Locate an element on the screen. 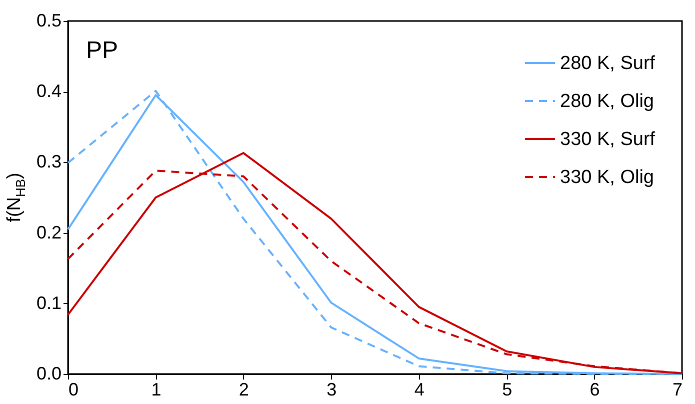 The height and width of the screenshot is (404, 695). y-tick-label: 0.1 is located at coordinates (49, 302).